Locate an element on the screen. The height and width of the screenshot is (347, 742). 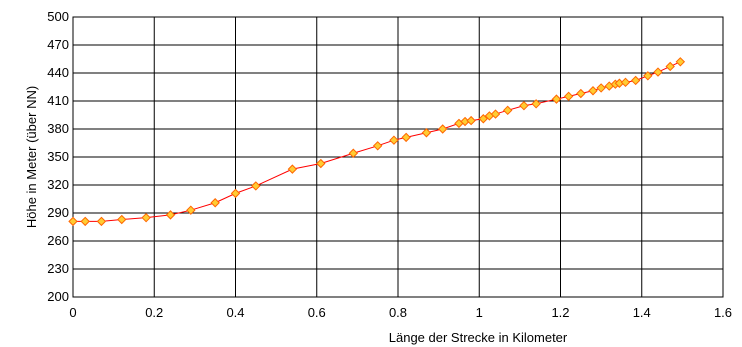
x-tick-label: 0.2 is located at coordinates (154, 312).